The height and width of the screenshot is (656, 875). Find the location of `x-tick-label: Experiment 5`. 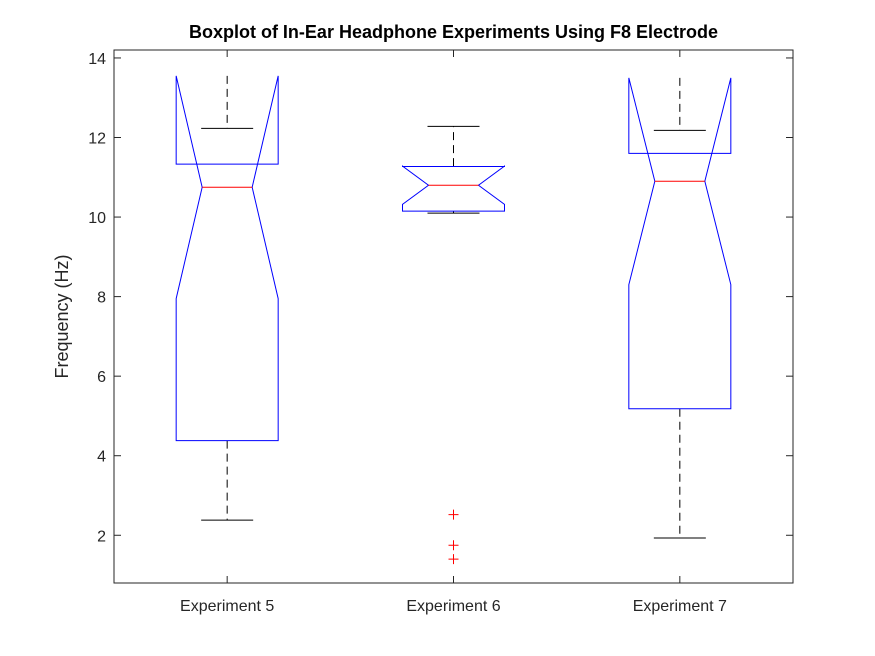

x-tick-label: Experiment 5 is located at coordinates (227, 606).